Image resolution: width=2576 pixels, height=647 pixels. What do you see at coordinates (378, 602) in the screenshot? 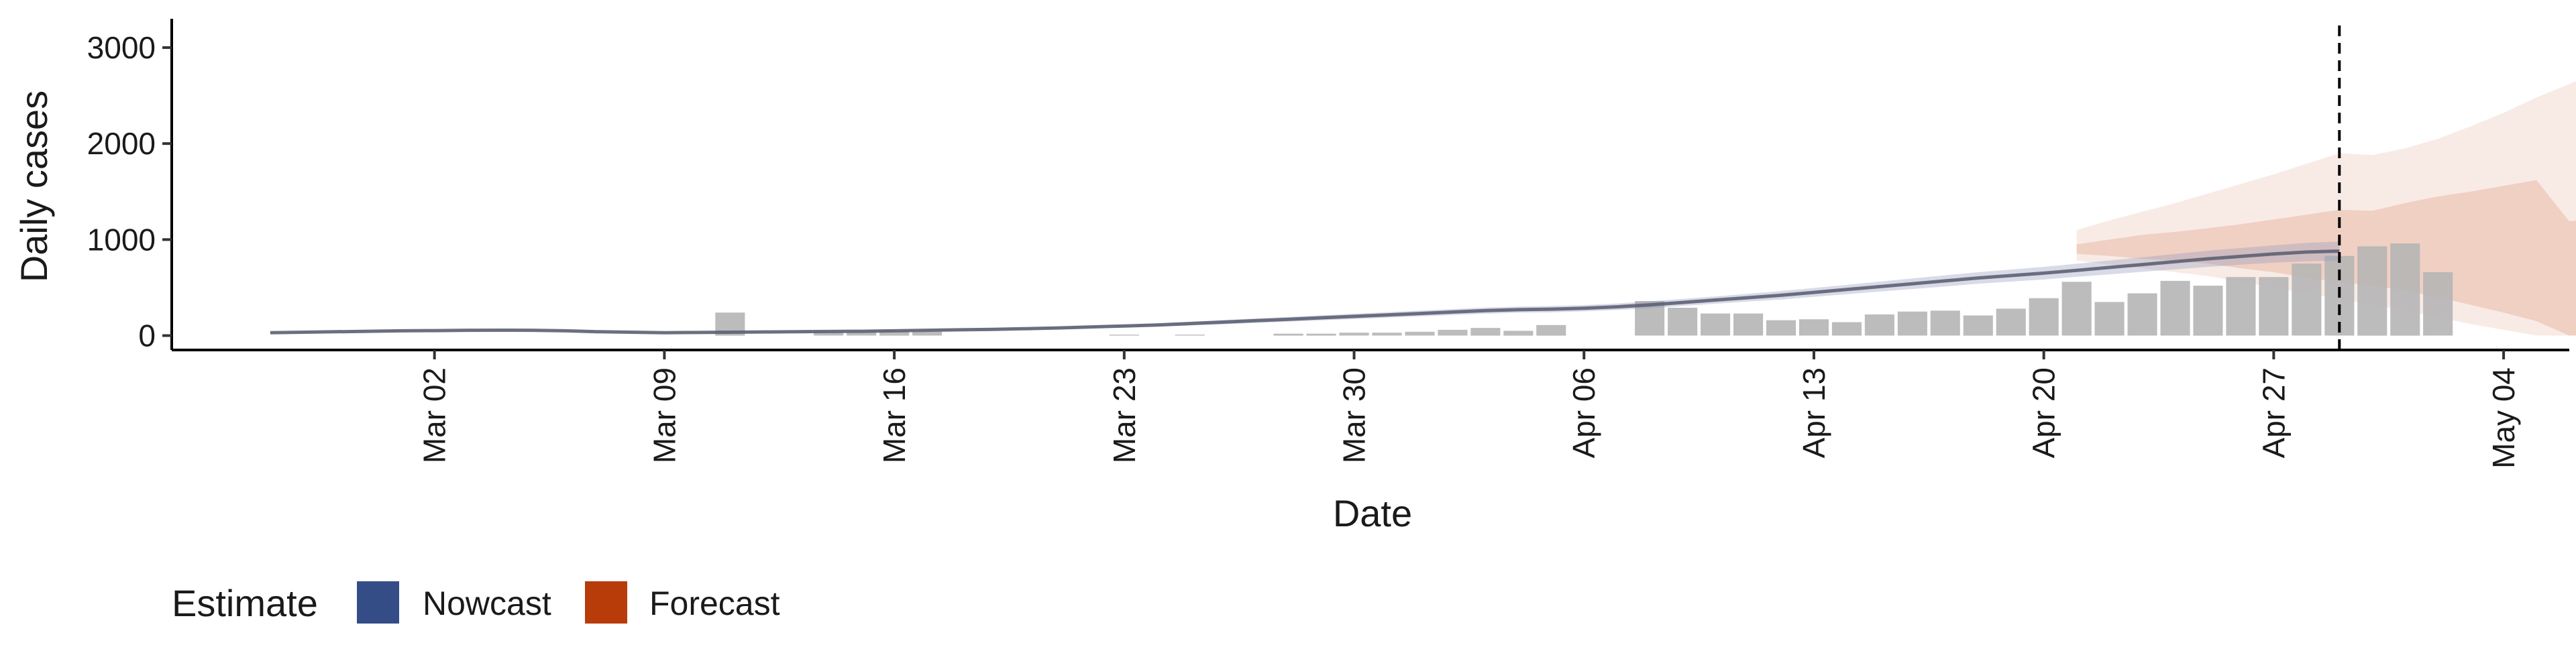
I see `legend-swatch-nowcast` at bounding box center [378, 602].